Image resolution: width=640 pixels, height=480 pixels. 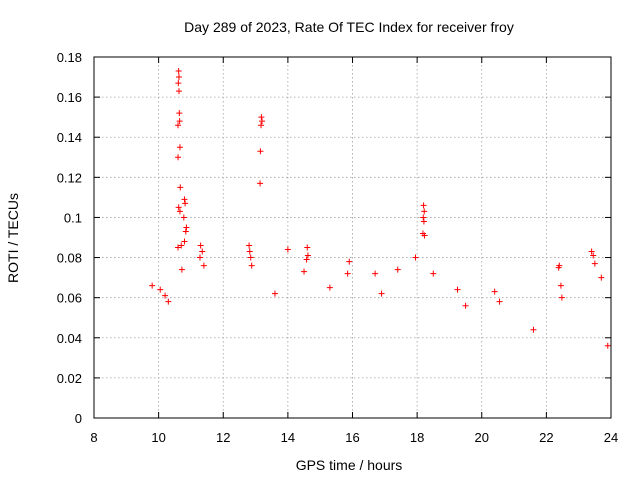 I want to click on x-tick-label: 18, so click(x=417, y=437).